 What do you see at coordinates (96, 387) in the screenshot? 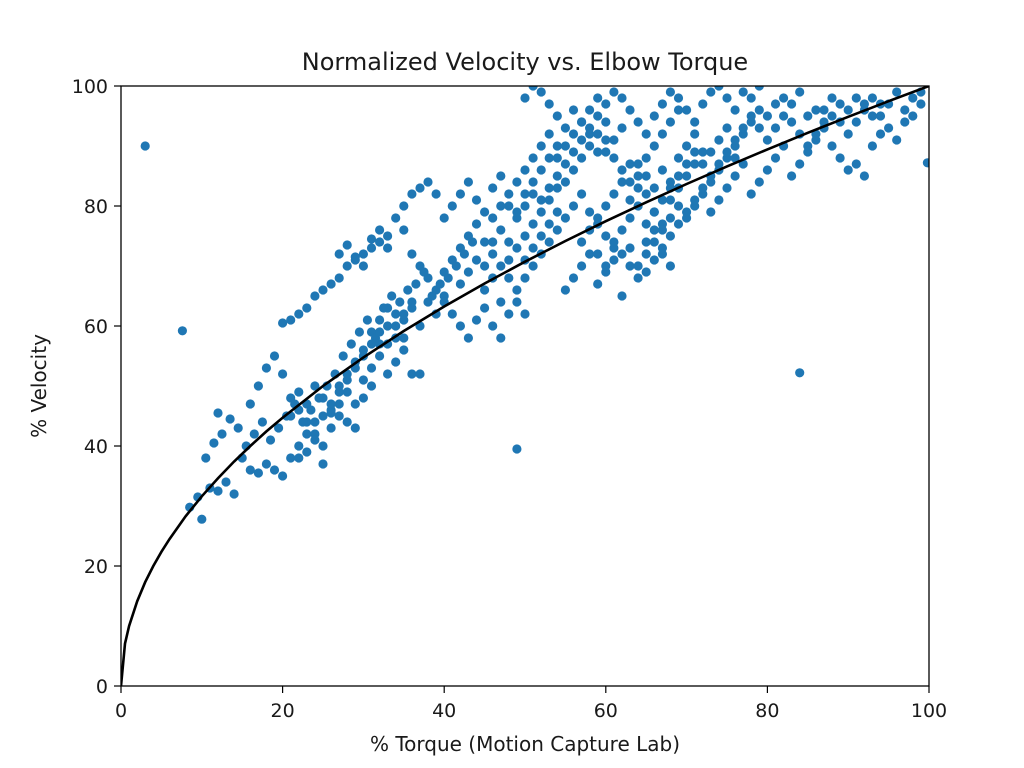
I see `y-axis-ticks: 0 20 40 60 80 100` at bounding box center [96, 387].